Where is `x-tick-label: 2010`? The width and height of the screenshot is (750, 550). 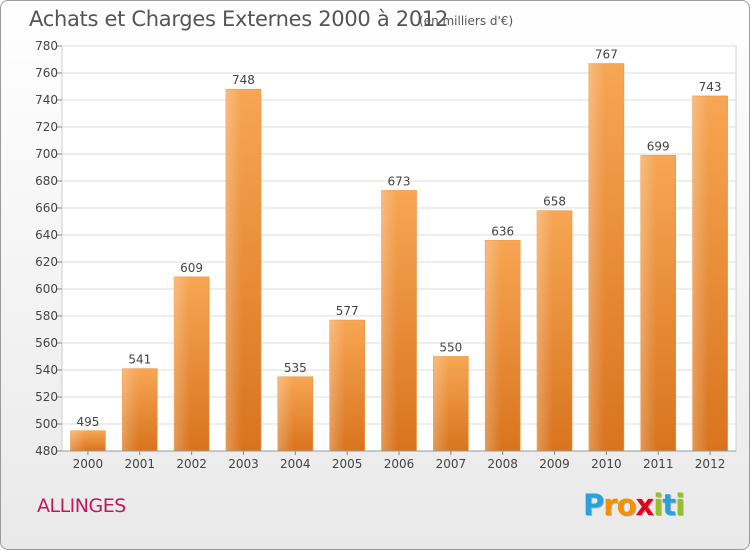 x-tick-label: 2010 is located at coordinates (606, 464).